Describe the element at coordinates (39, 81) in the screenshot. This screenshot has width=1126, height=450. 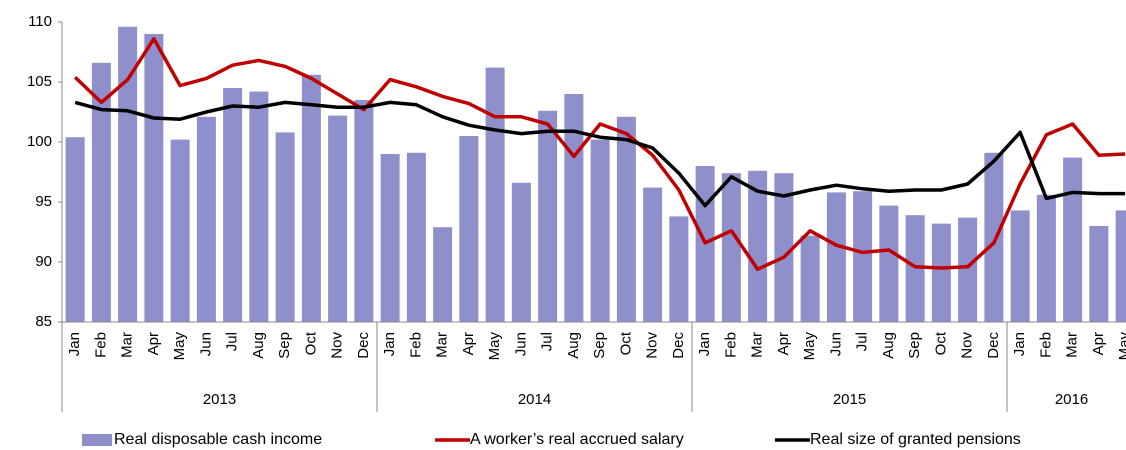
I see `y-tick-label: 105` at that location.